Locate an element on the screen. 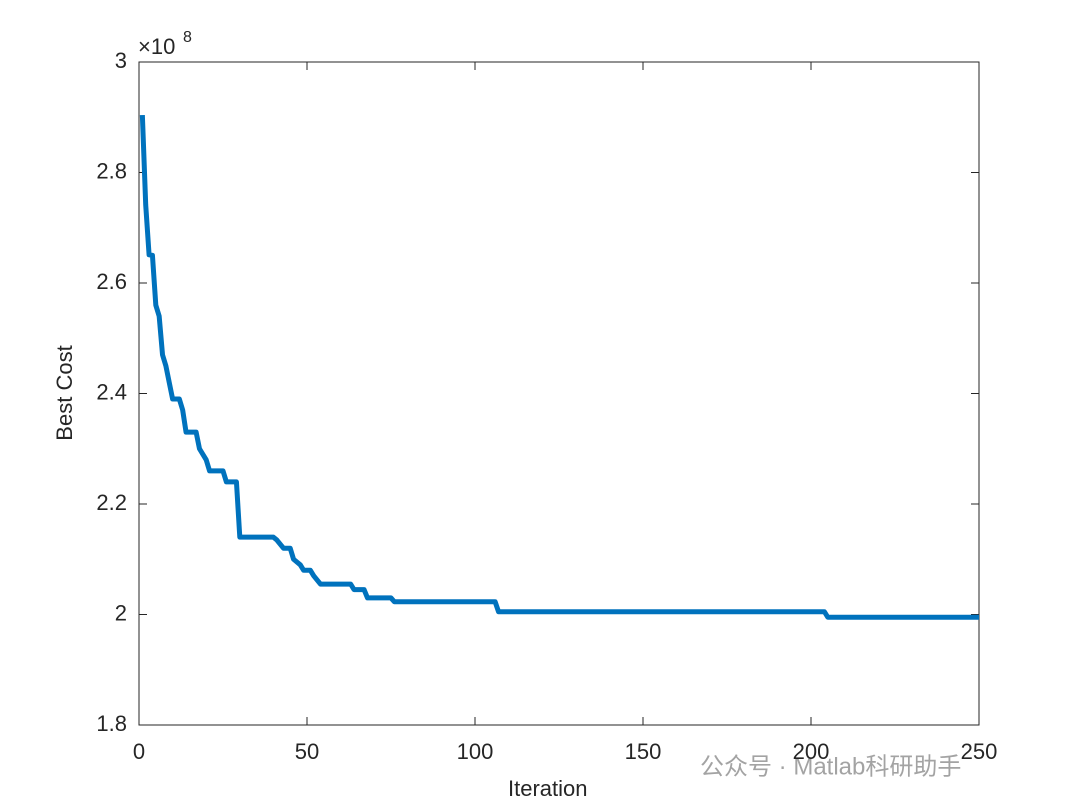 This screenshot has width=1080, height=809. watermark: 公众号 · Matlab科研助手 is located at coordinates (830, 766).